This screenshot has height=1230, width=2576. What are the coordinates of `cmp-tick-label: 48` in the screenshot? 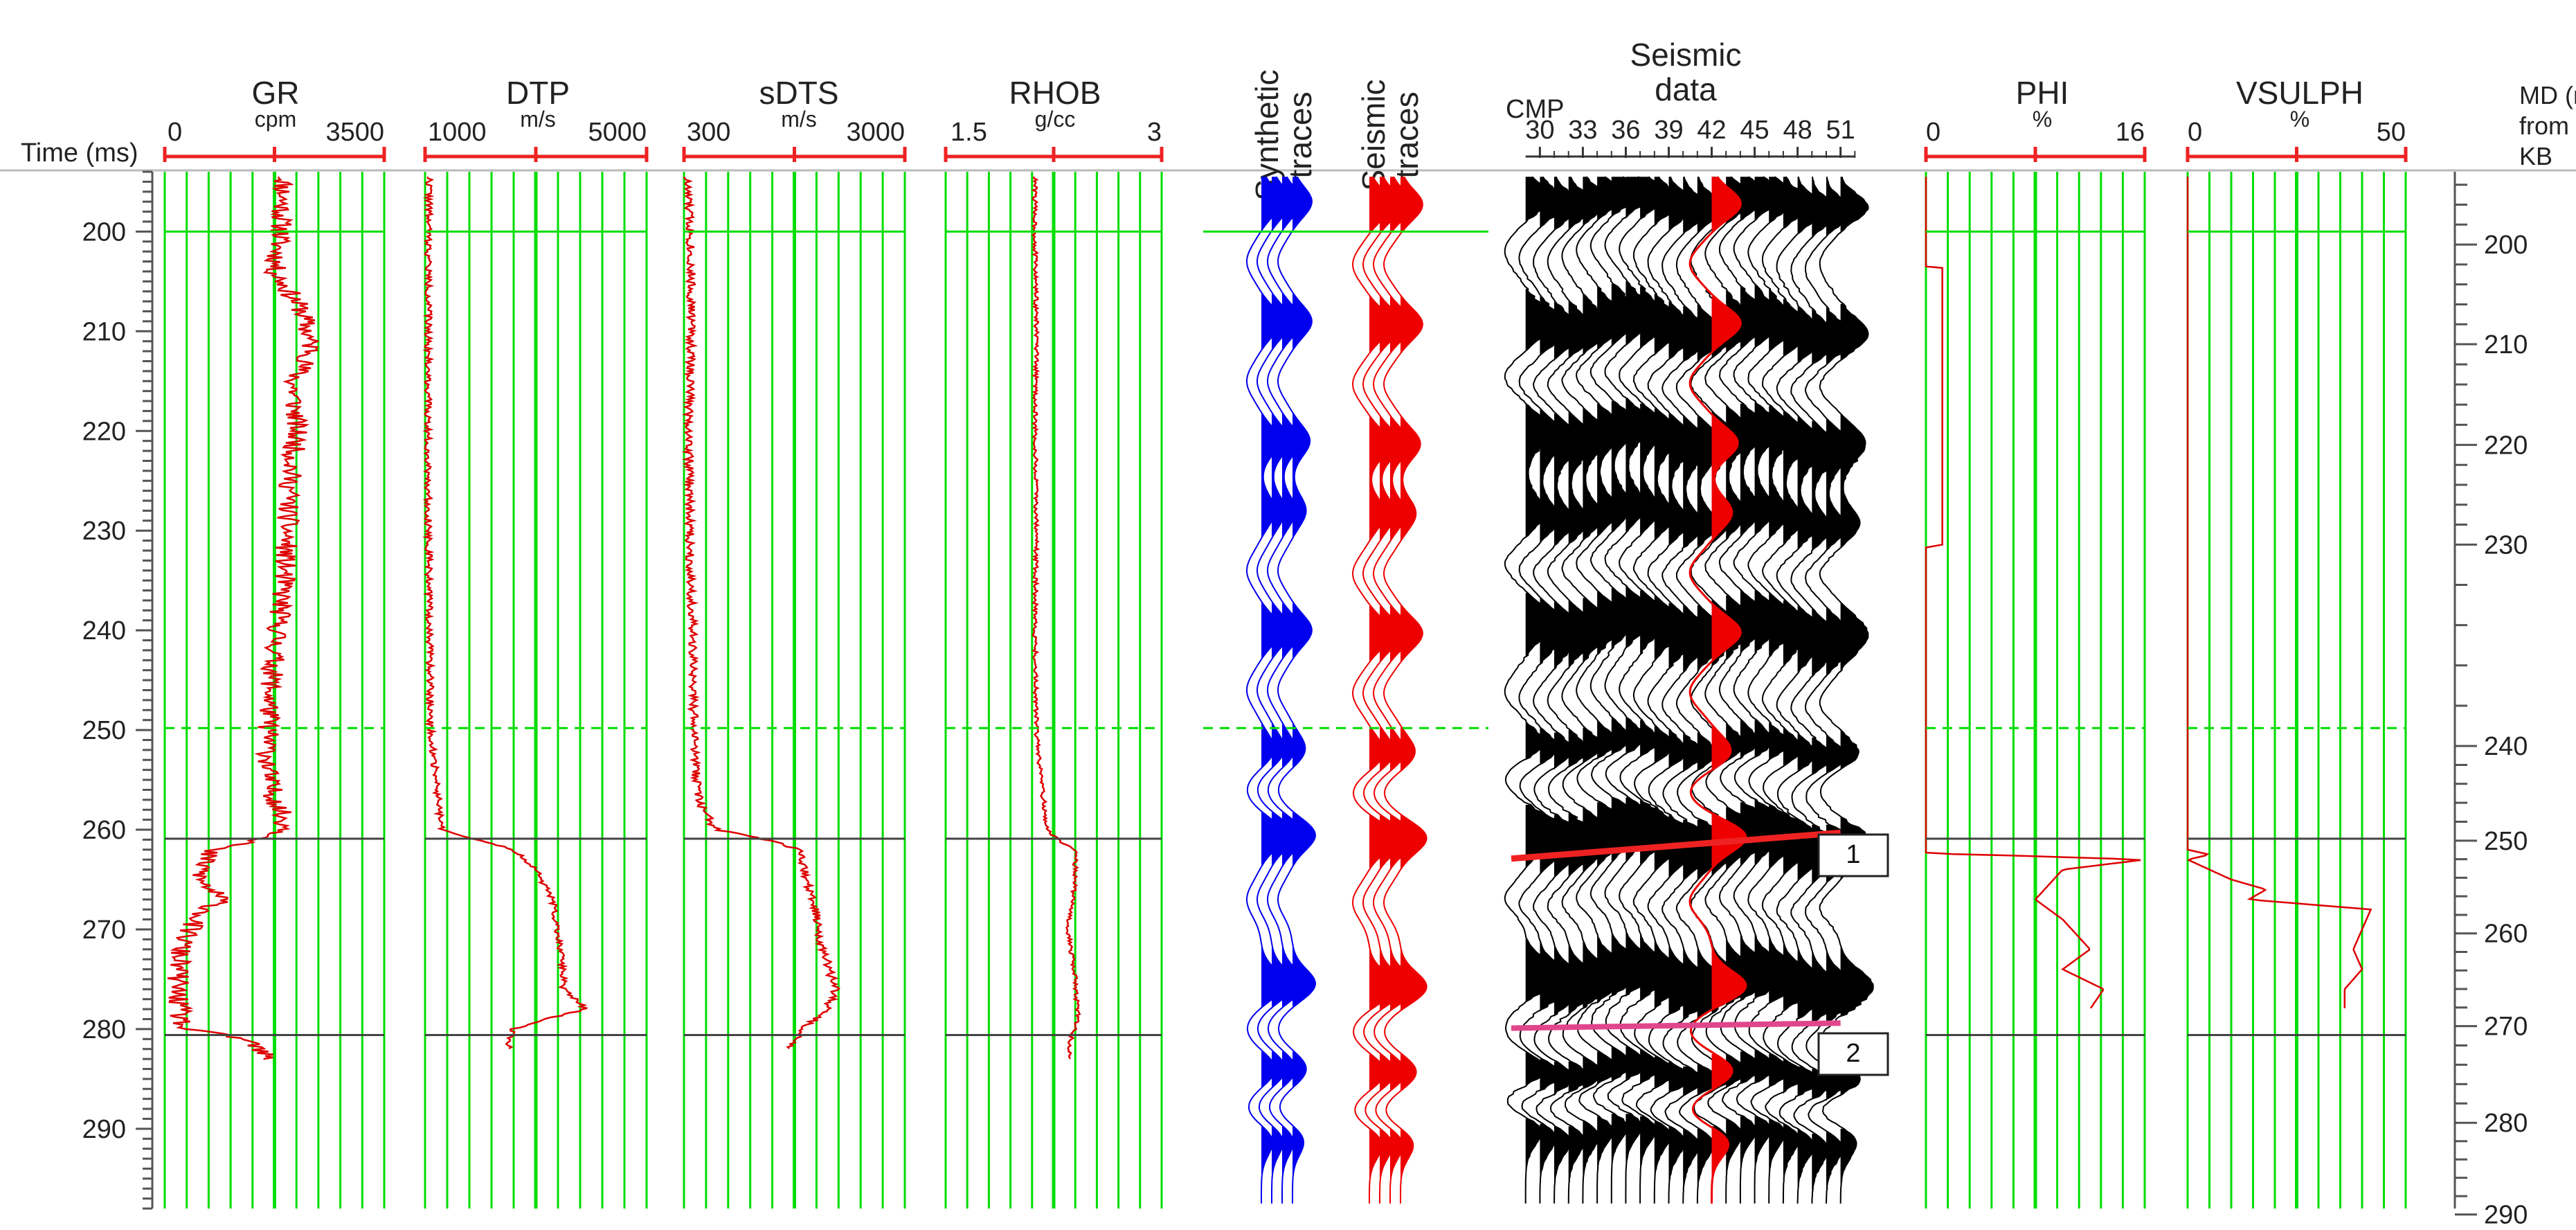 It's located at (1797, 130).